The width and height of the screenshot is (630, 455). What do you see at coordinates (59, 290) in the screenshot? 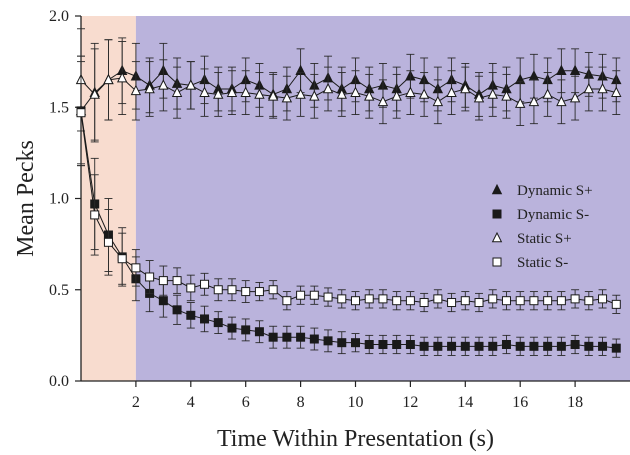
I see `y-tick-label: 0.5` at bounding box center [59, 290].